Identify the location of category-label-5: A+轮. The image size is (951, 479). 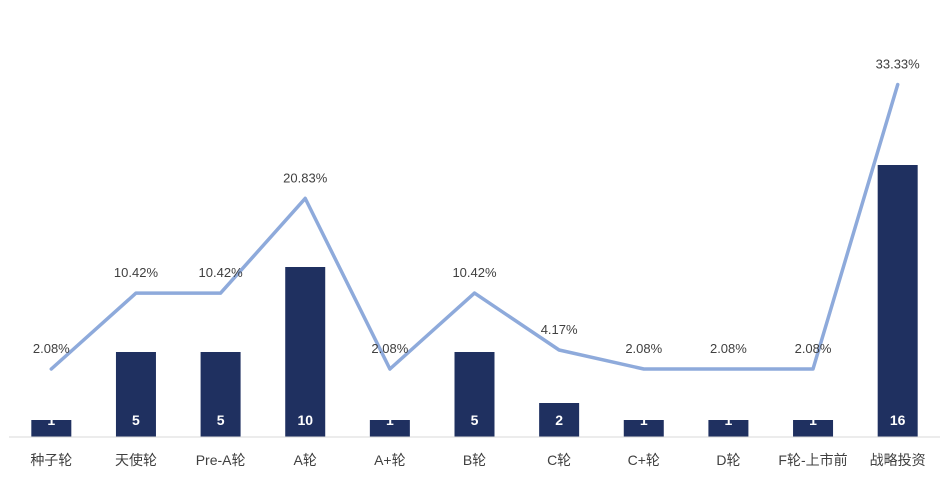
(390, 460).